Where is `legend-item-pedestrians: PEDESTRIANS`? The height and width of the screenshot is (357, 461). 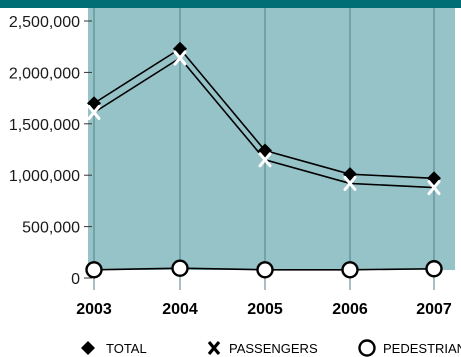
legend-item-pedestrians: PEDESTRIANS is located at coordinates (409, 348).